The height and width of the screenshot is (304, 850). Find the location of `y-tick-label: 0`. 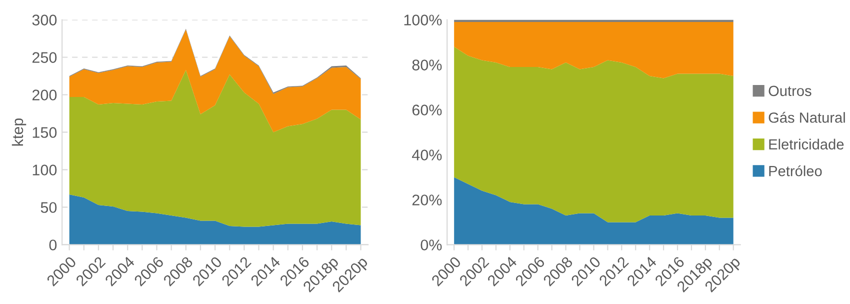

y-tick-label: 0 is located at coordinates (53, 245).